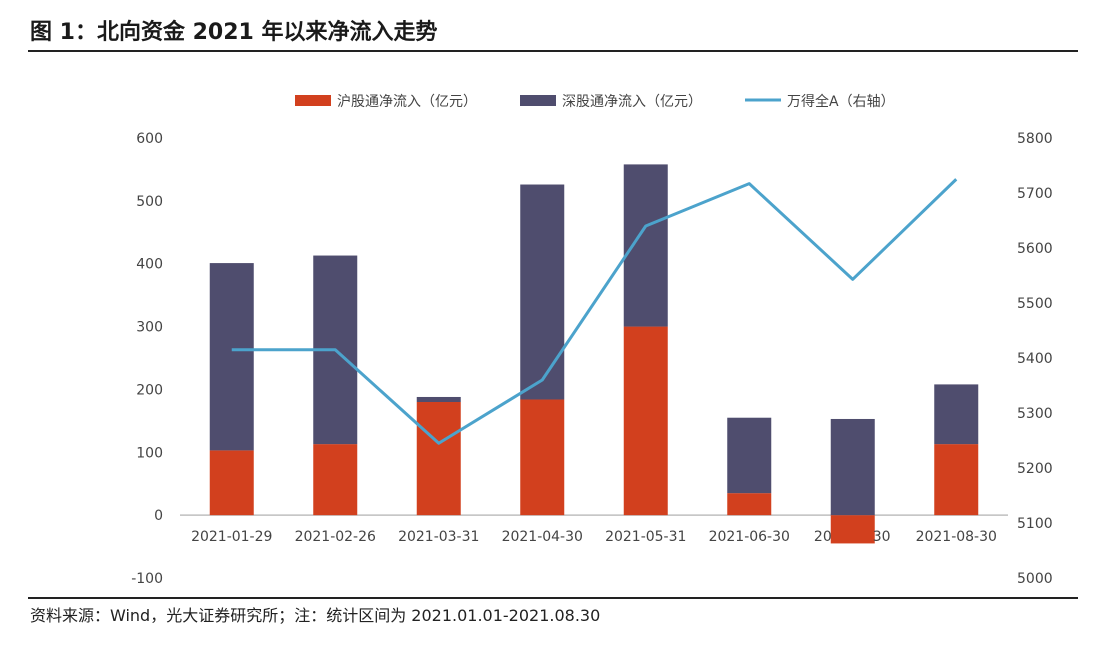 This screenshot has height=650, width=1108. Describe the element at coordinates (1035, 194) in the screenshot. I see `right-tick-label: 5700` at that location.